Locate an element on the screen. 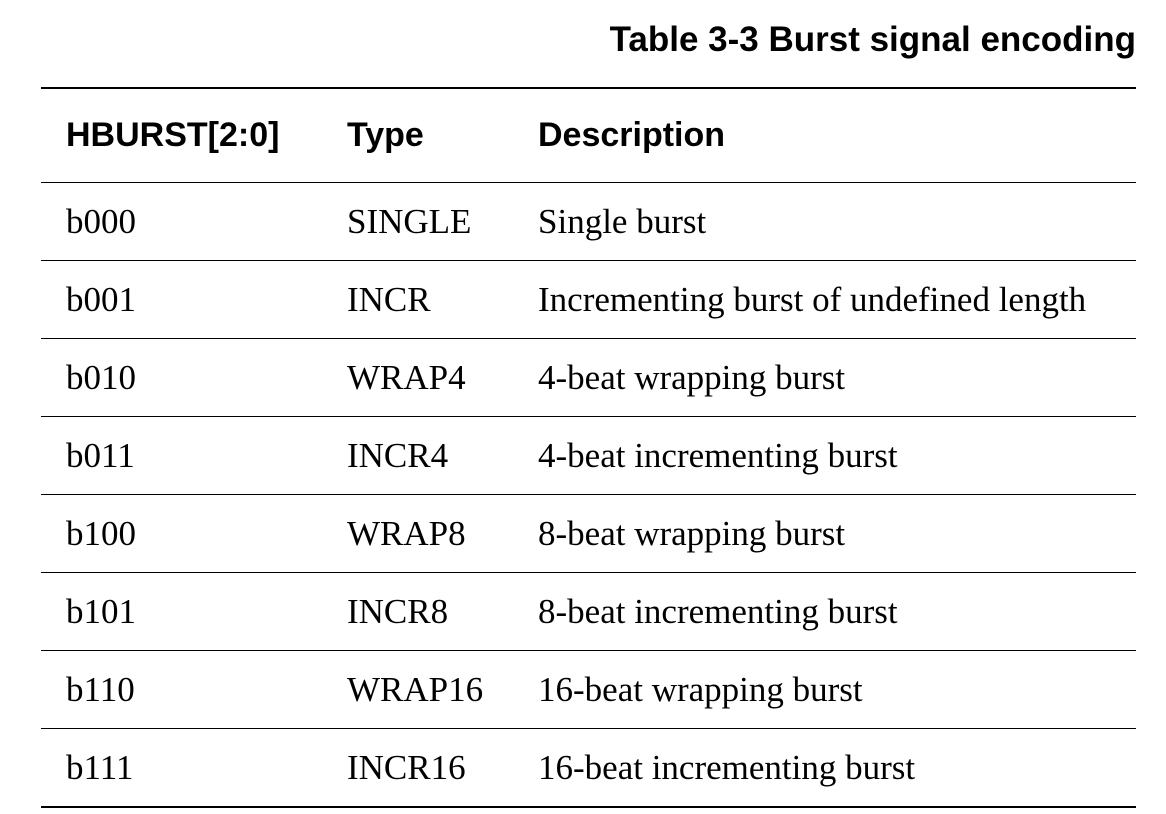 The width and height of the screenshot is (1166, 814). type-cell: INCR16 is located at coordinates (406, 767).